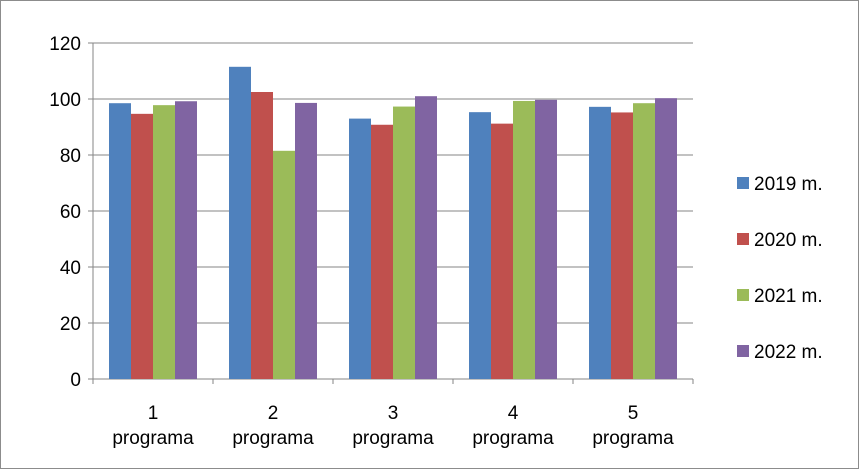 The height and width of the screenshot is (470, 859). Describe the element at coordinates (70, 156) in the screenshot. I see `y-tick-label: 80` at that location.